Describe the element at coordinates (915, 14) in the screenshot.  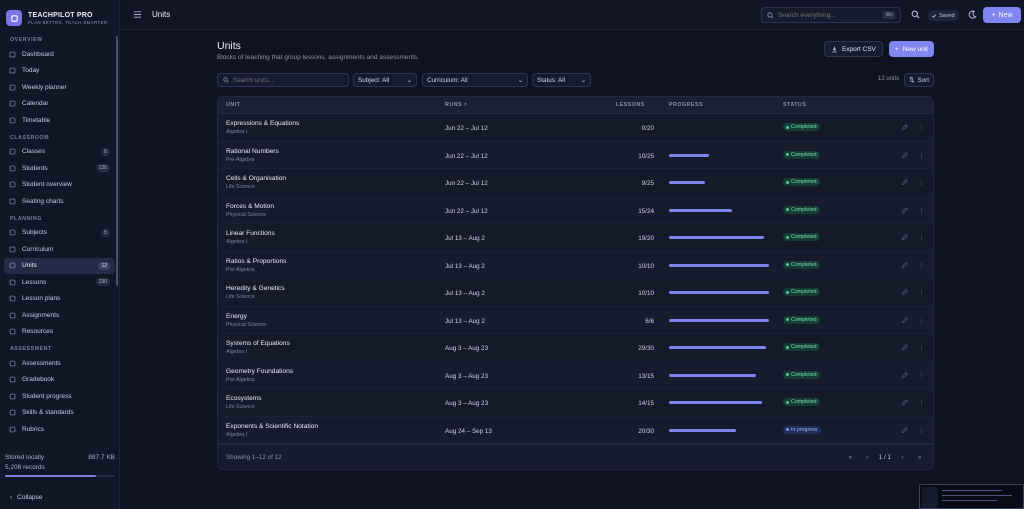
I see `search-icon` at that location.